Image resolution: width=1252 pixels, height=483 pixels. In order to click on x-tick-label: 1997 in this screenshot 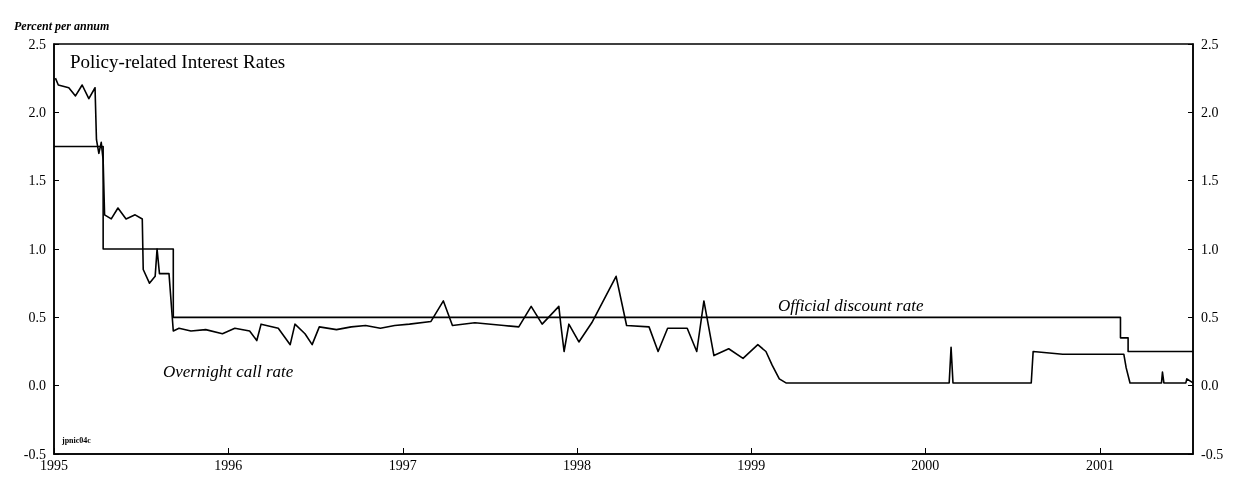, I will do `click(402, 465)`.